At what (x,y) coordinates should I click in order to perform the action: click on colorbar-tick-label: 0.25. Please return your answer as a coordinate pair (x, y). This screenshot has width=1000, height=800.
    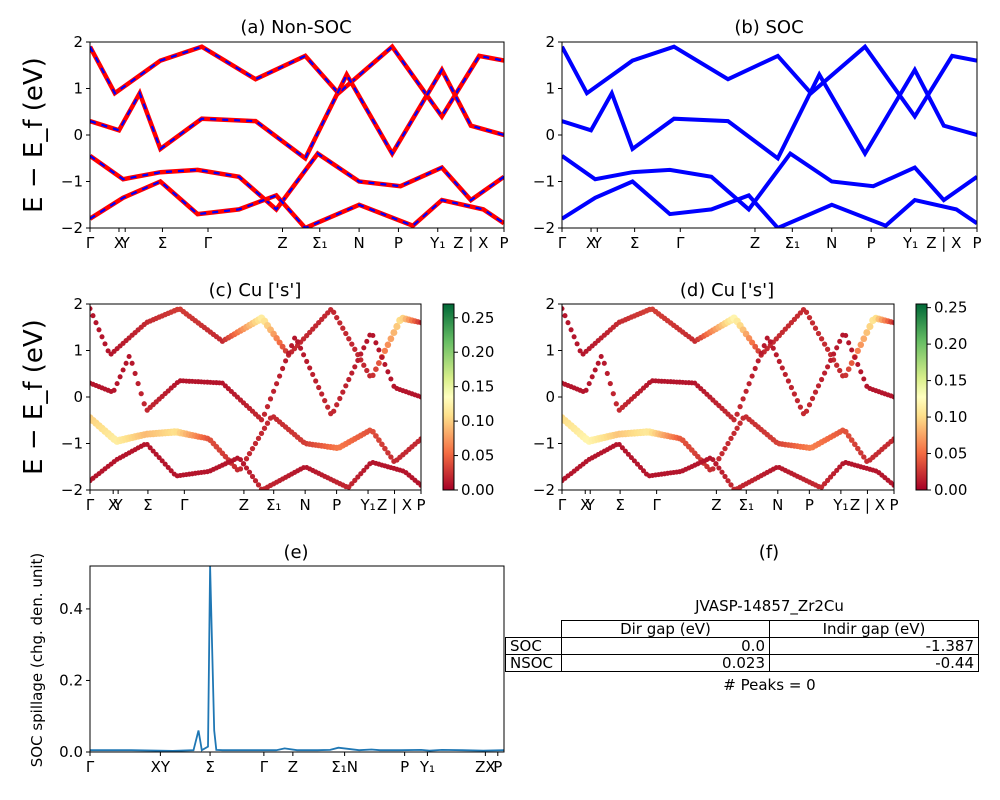
    Looking at the image, I should click on (950, 308).